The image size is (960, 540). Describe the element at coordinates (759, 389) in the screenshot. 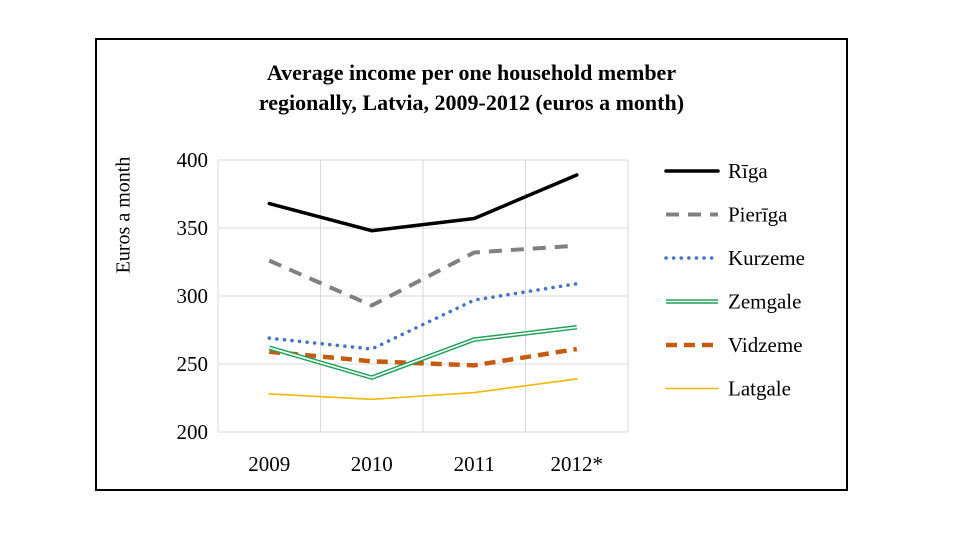

I see `legend-label-latgale: Latgale` at that location.